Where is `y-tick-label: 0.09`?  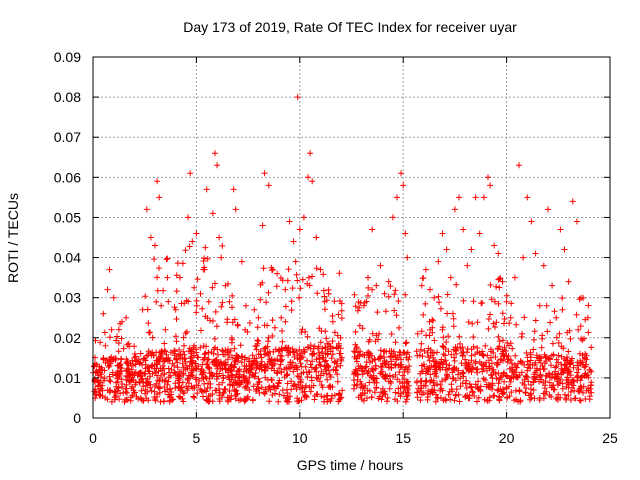 y-tick-label: 0.09 is located at coordinates (67, 57).